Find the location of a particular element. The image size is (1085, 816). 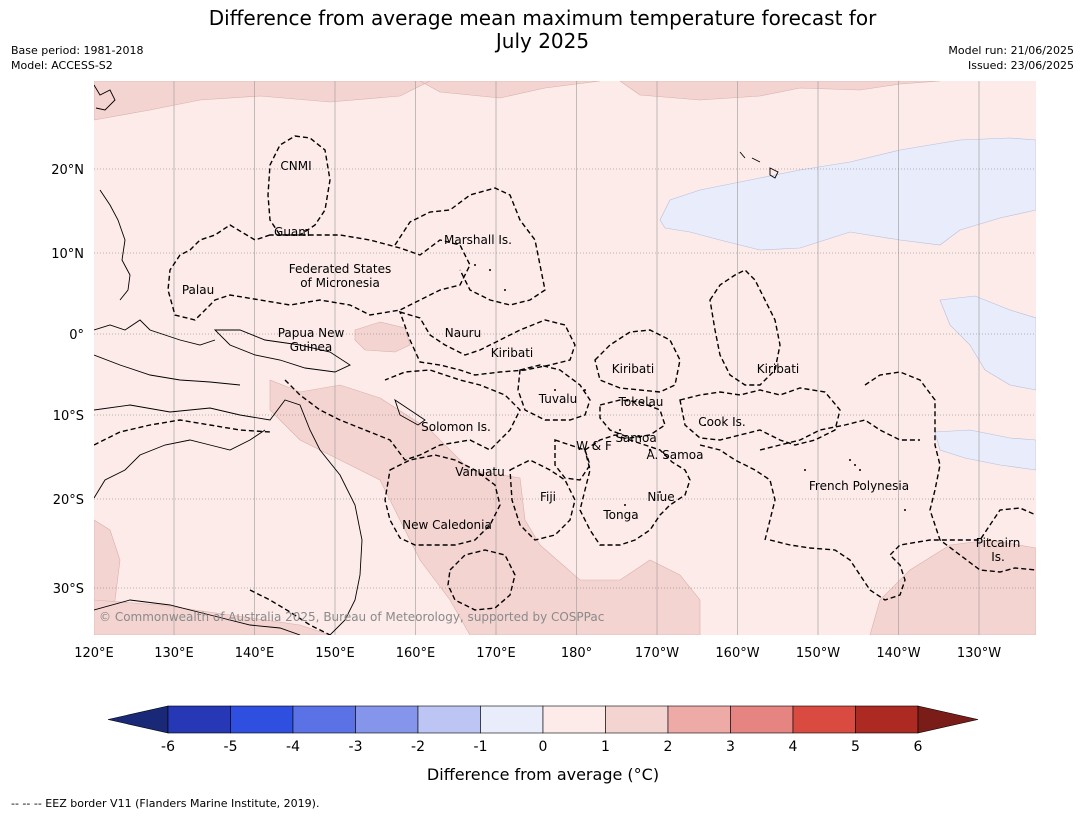

coast-solomon is located at coordinates (410, 412).